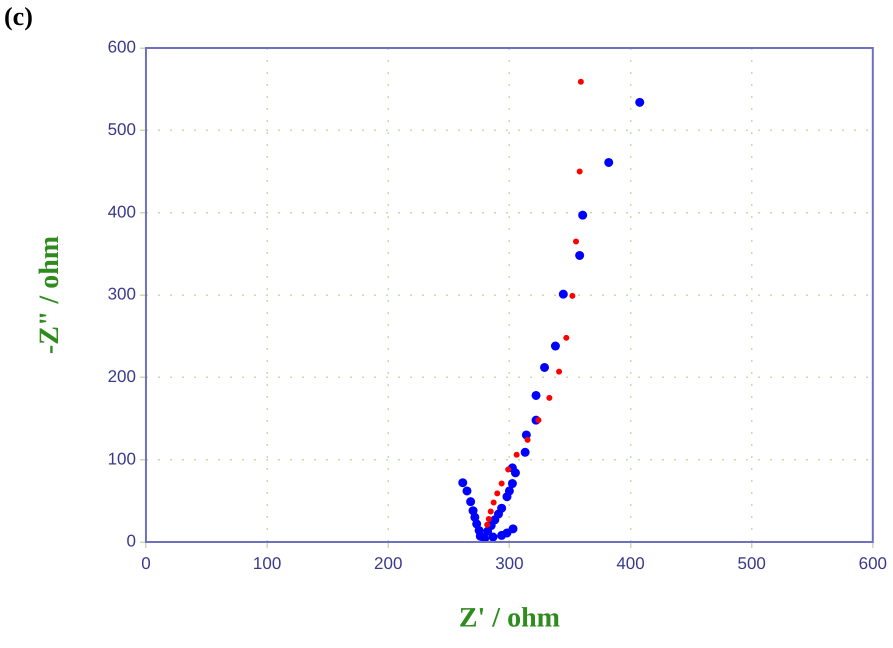 The height and width of the screenshot is (648, 893). Describe the element at coordinates (873, 563) in the screenshot. I see `x-tick-label: 600` at that location.